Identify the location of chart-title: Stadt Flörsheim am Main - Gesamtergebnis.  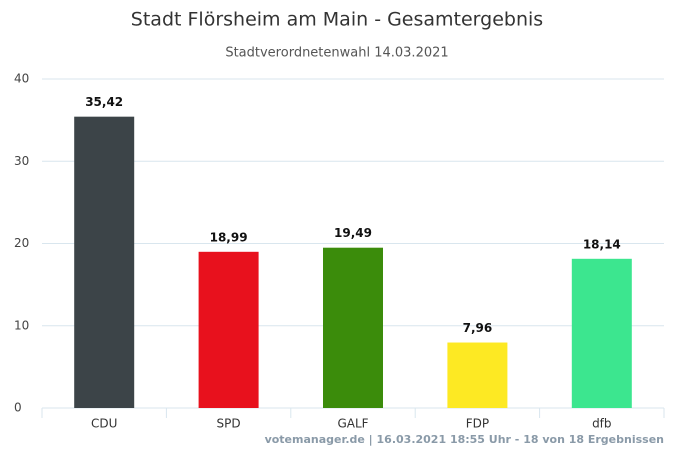
(337, 20).